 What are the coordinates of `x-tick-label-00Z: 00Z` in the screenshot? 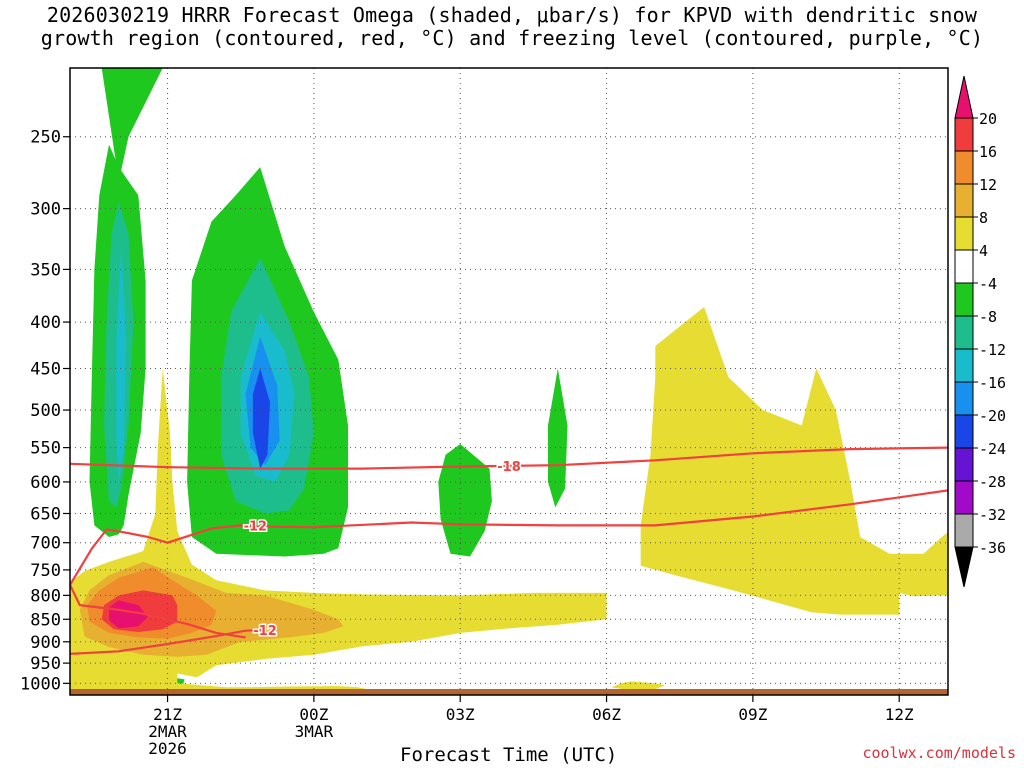 It's located at (313, 714).